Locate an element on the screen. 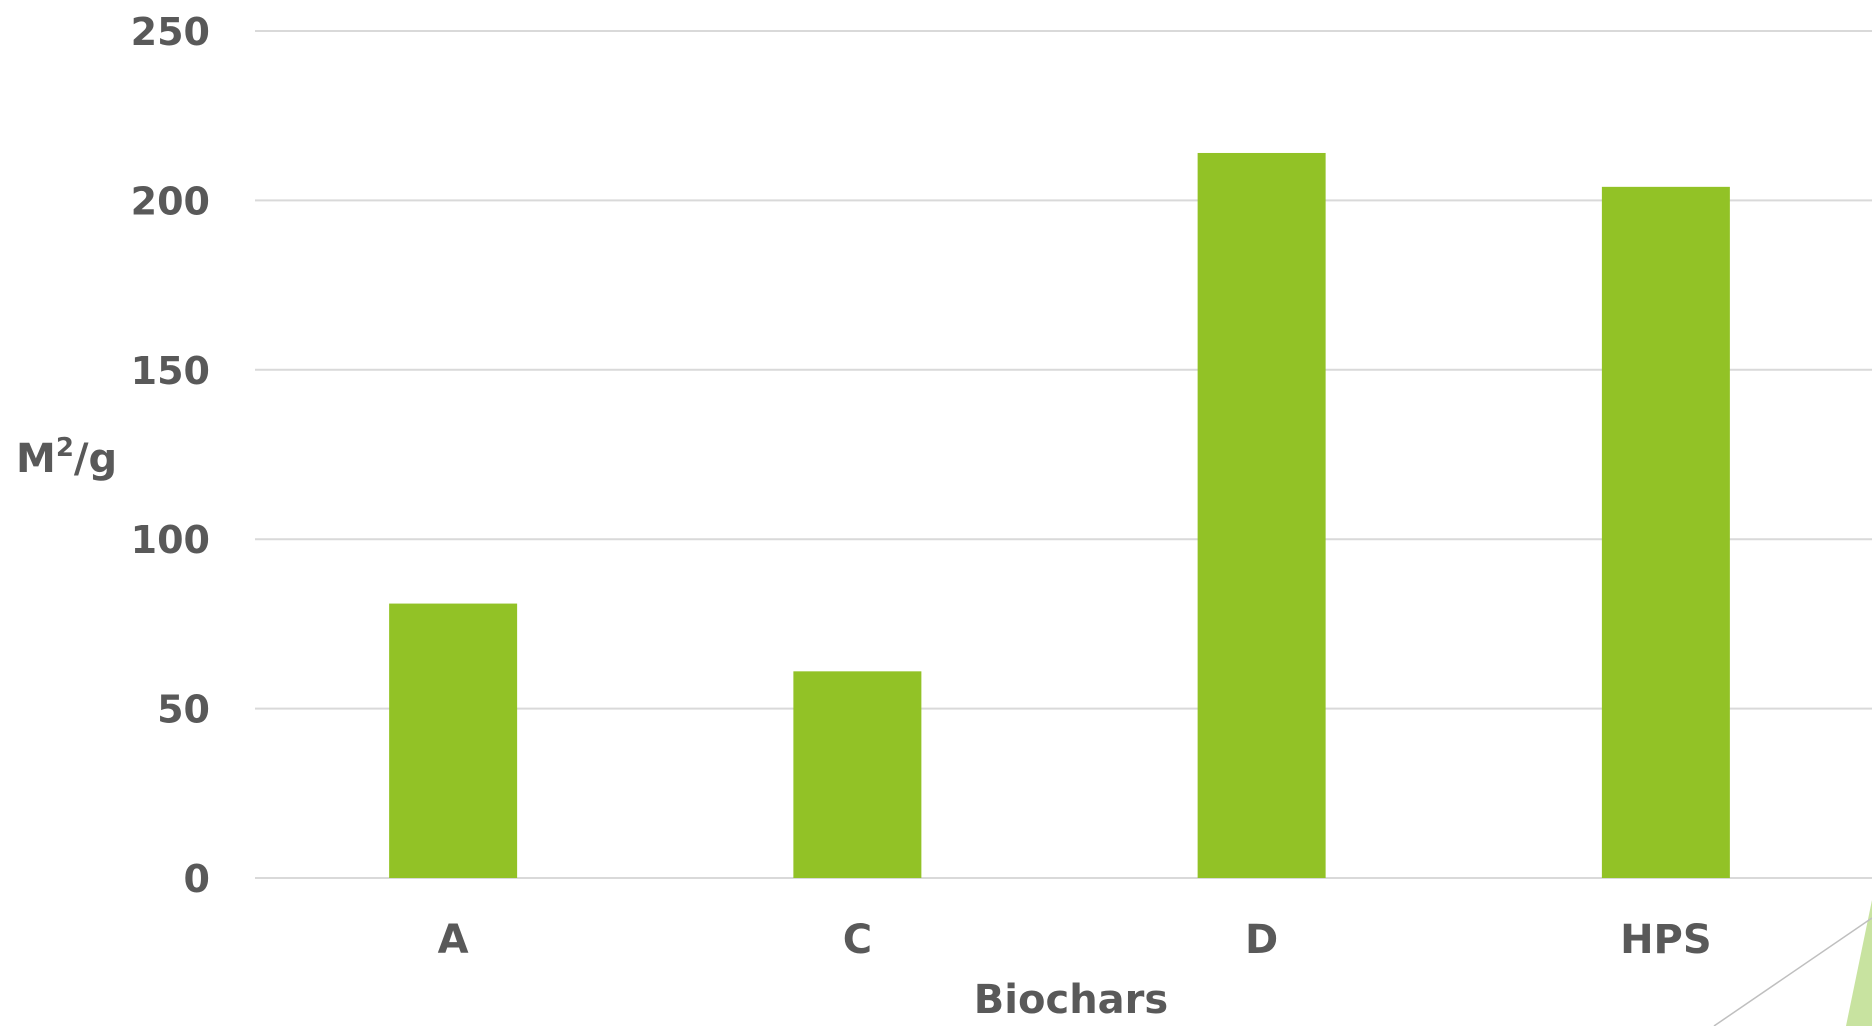 The width and height of the screenshot is (1872, 1026). x-axis-category-labels: A C D HPS is located at coordinates (1075, 940).